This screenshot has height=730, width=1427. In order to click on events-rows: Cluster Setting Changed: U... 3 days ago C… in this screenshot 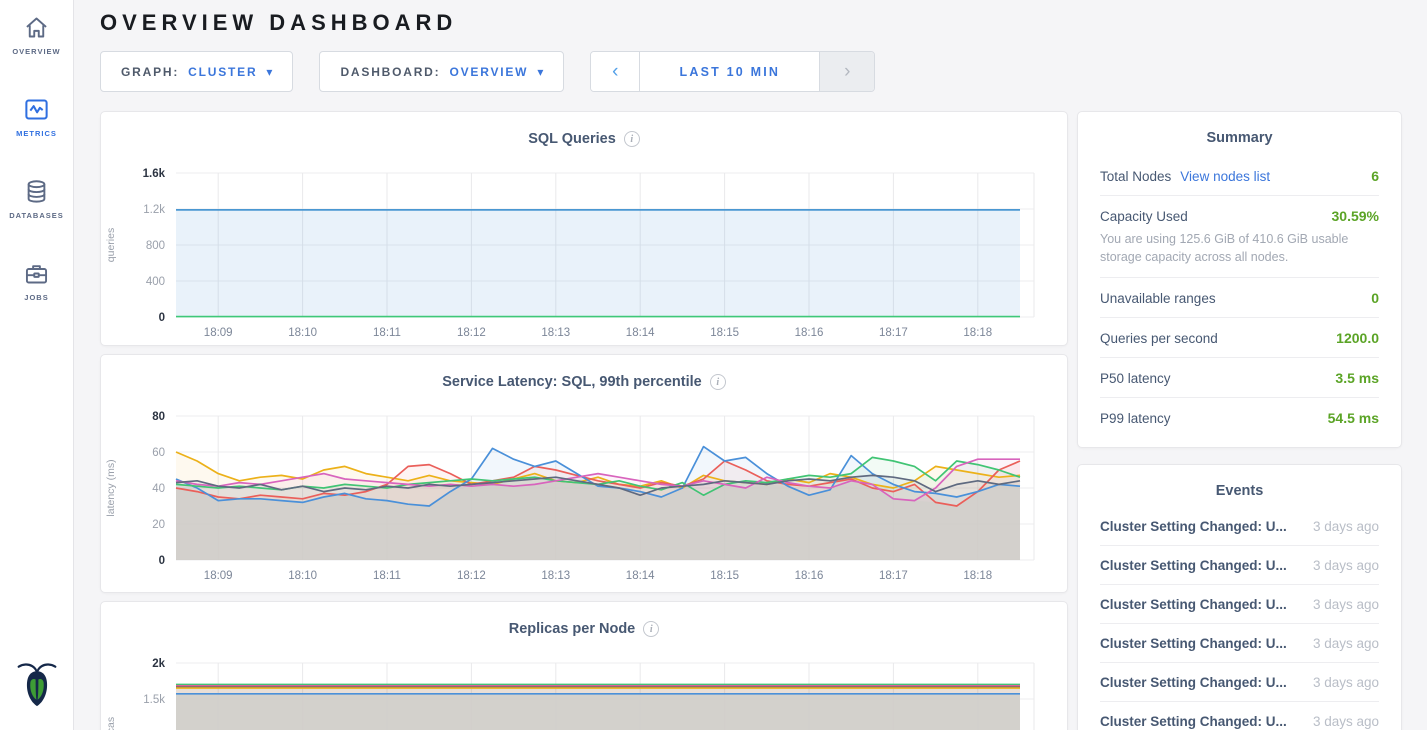, I will do `click(1239, 618)`.